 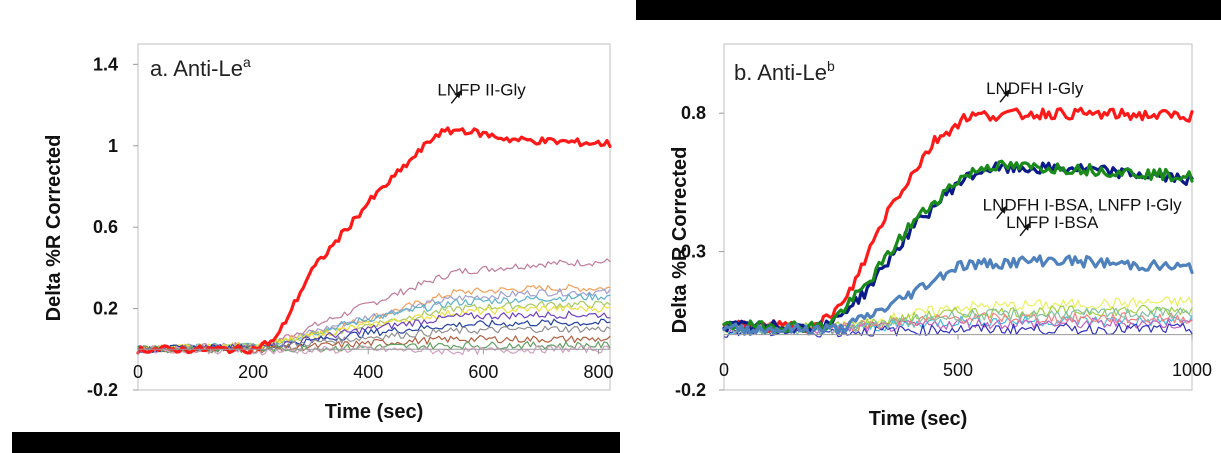 I want to click on y-axis-label-a: Delta %R Corrected, so click(x=54, y=228).